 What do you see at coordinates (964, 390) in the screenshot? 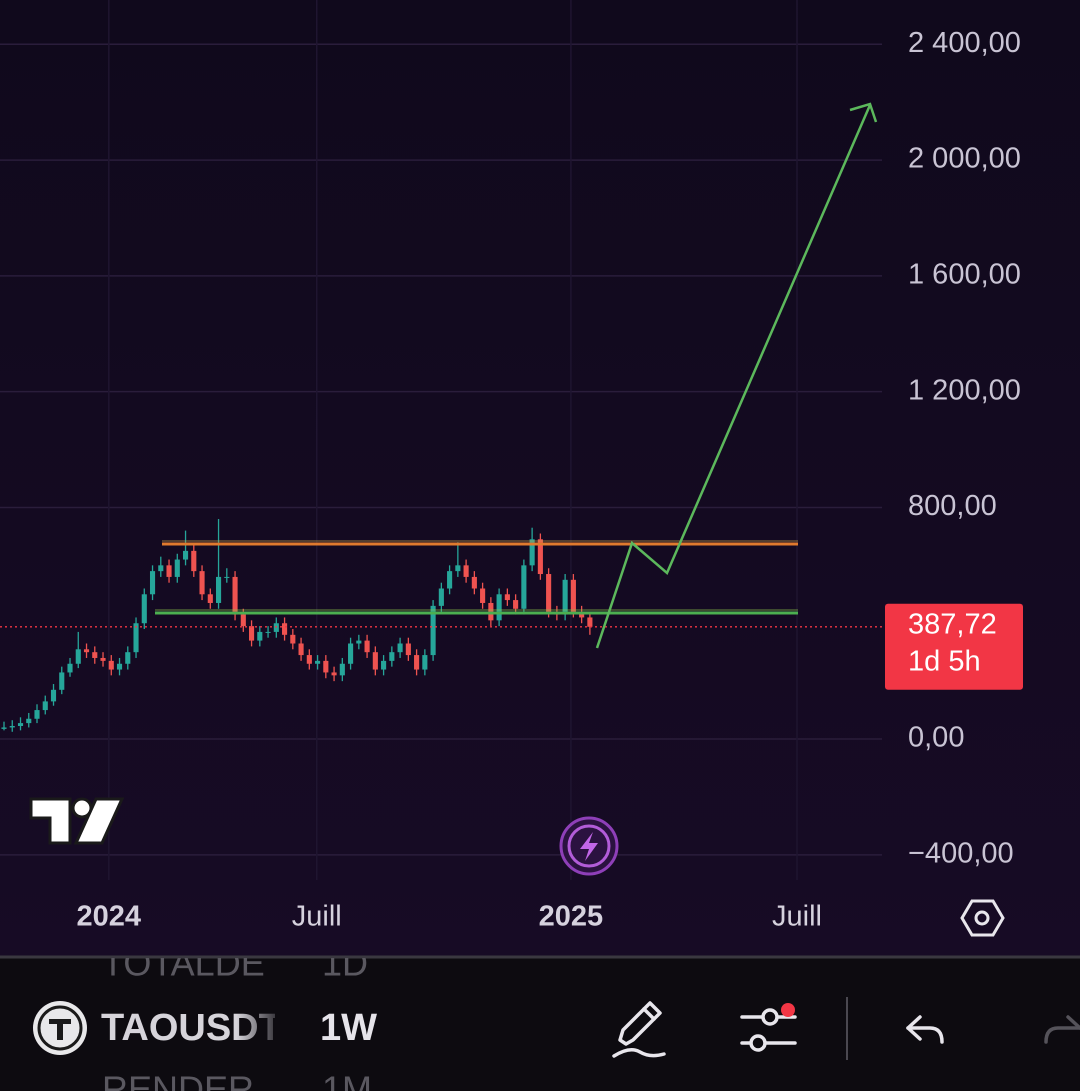
I see `y-tick-label: 1 200,00` at bounding box center [964, 390].